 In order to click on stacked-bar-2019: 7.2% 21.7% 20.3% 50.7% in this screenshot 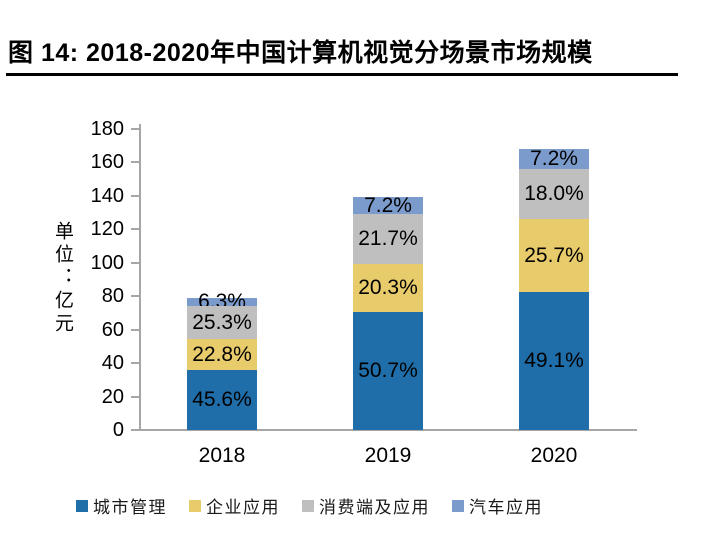, I will do `click(388, 311)`.